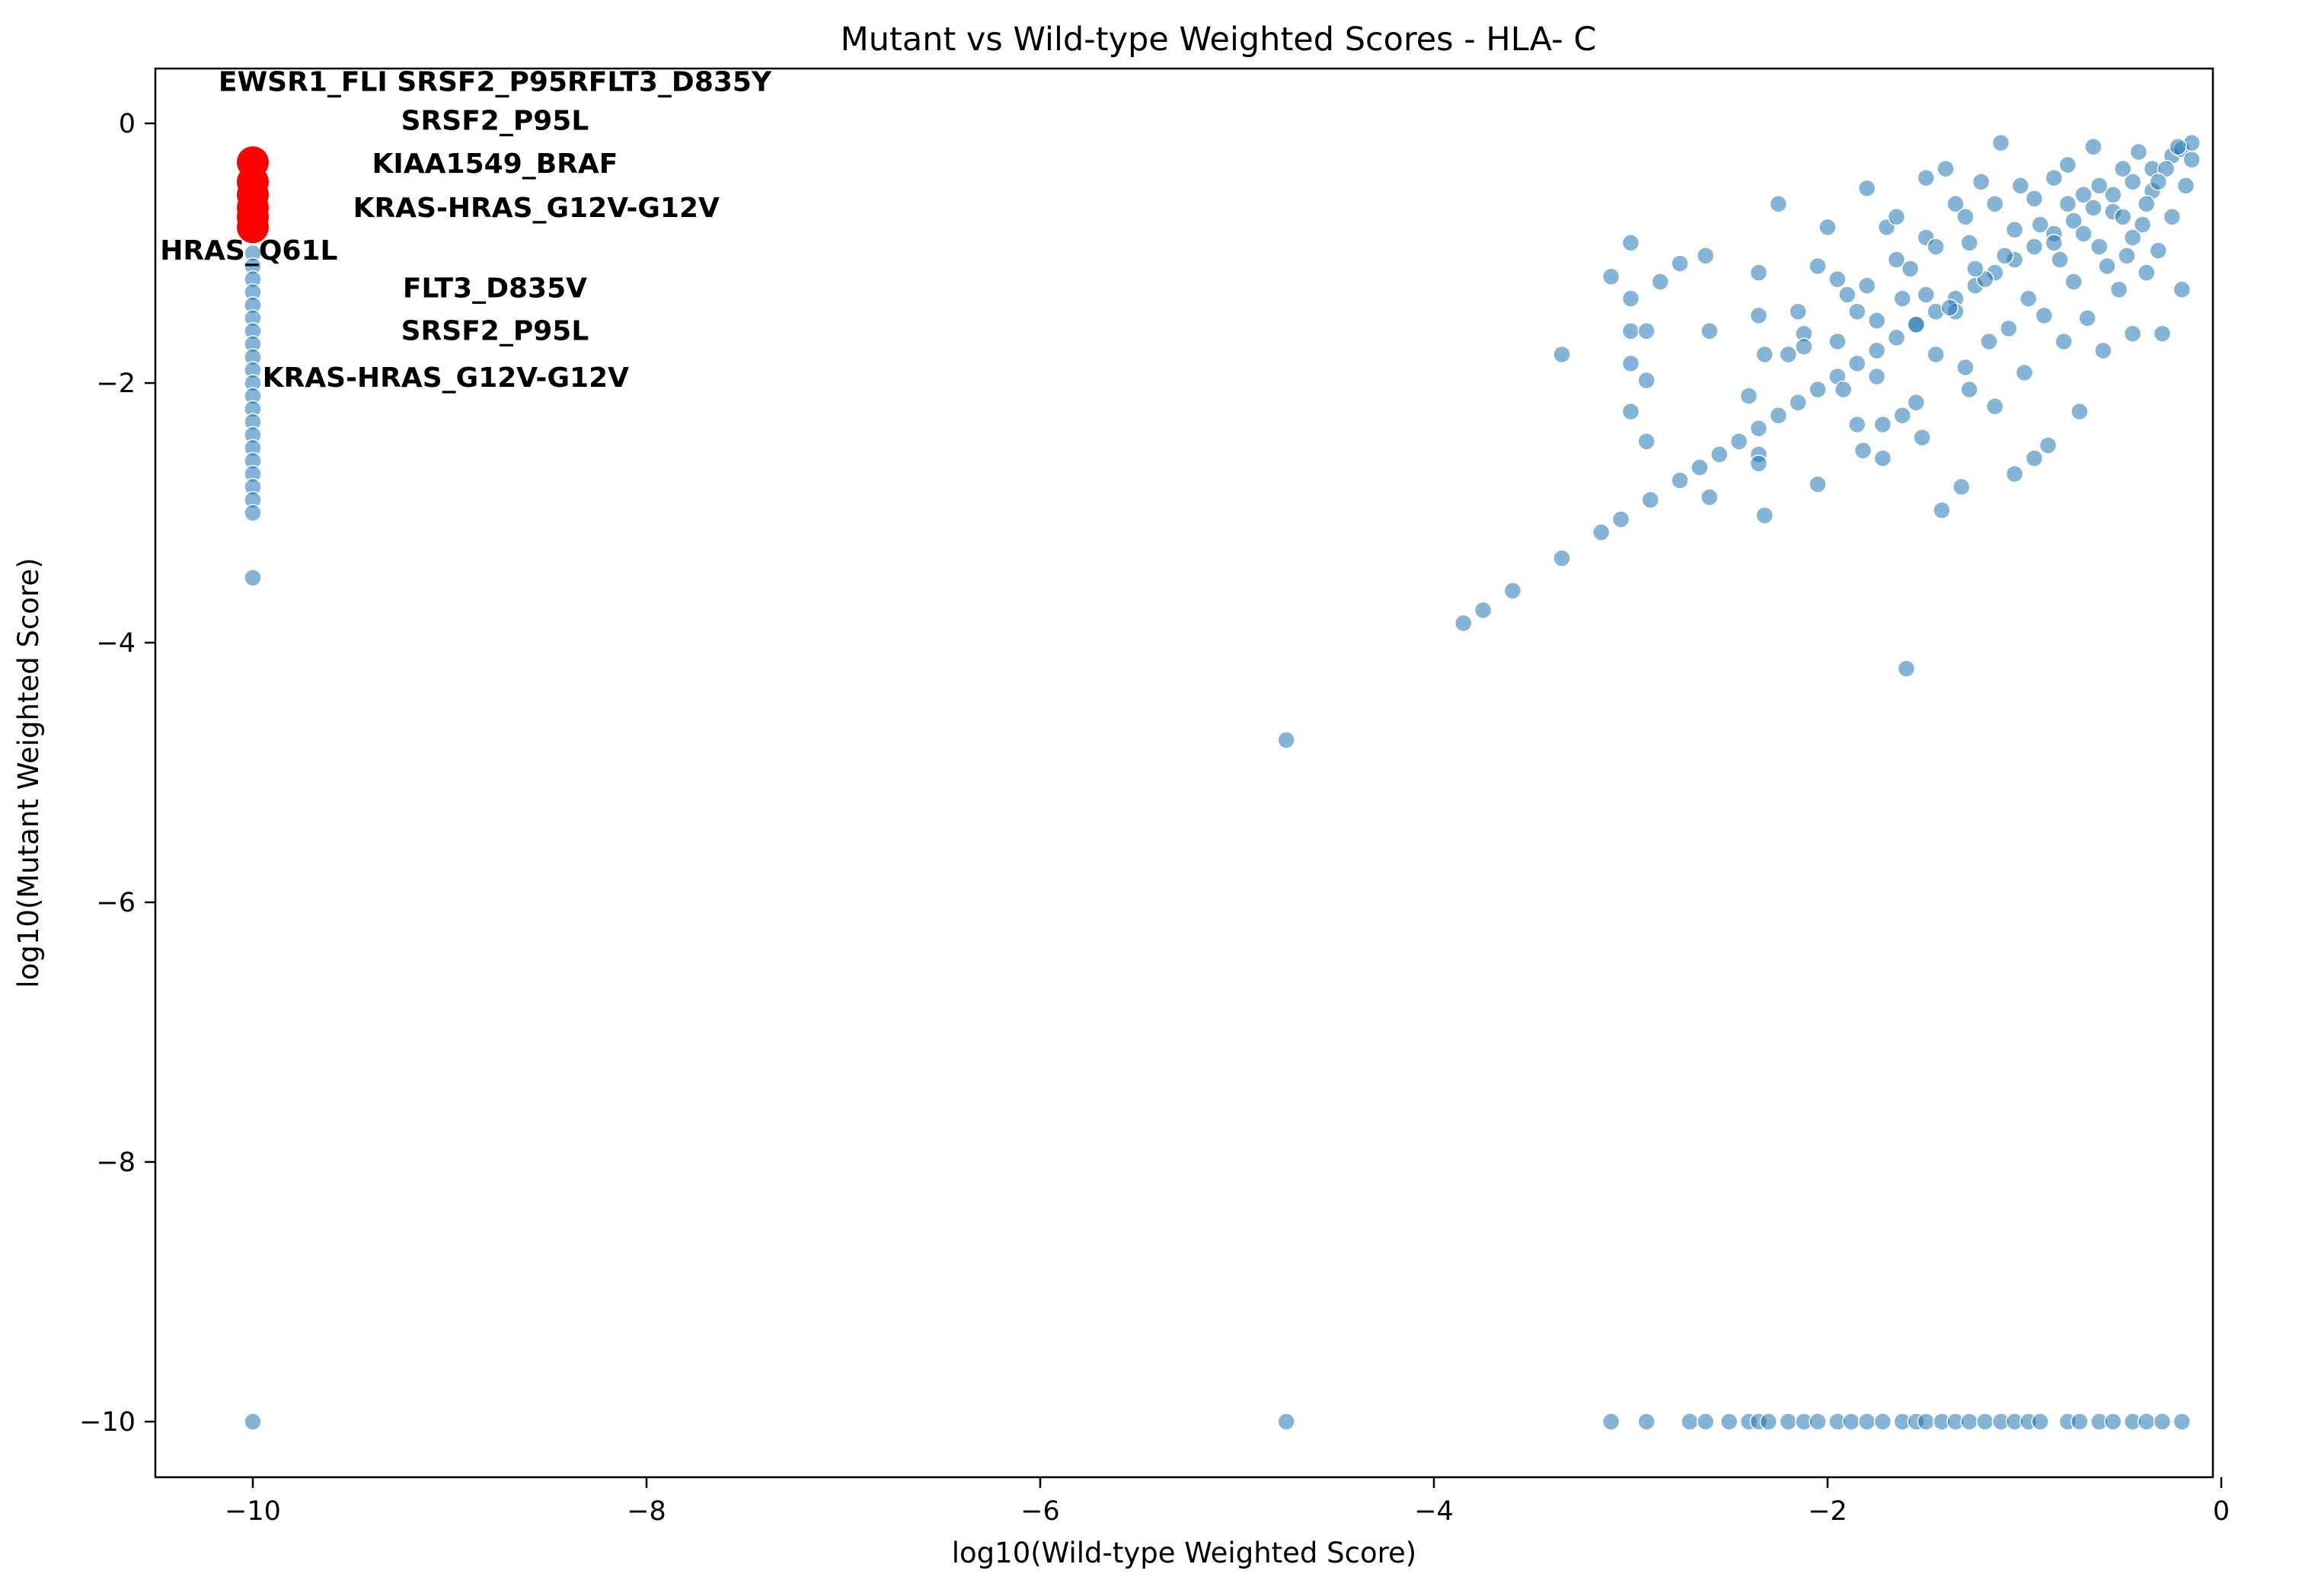 The height and width of the screenshot is (1596, 2302). Describe the element at coordinates (1228, 1502) in the screenshot. I see `x-axis: −10 −8 −6 −4 −2 0` at that location.